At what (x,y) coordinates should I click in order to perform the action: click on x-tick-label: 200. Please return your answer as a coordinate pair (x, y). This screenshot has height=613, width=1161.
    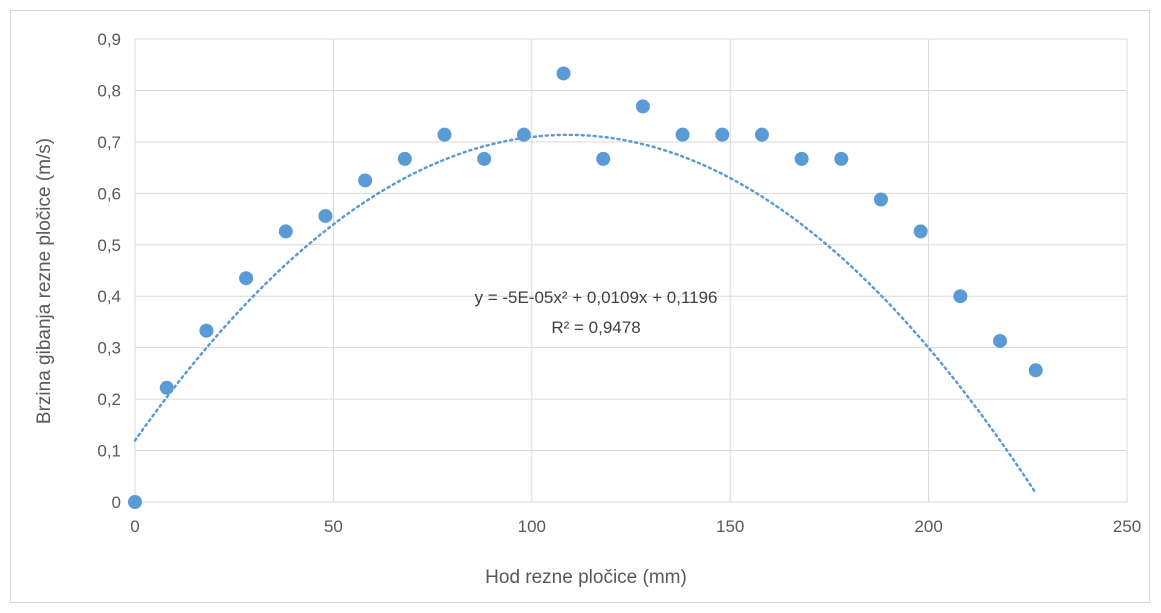
    Looking at the image, I should click on (928, 526).